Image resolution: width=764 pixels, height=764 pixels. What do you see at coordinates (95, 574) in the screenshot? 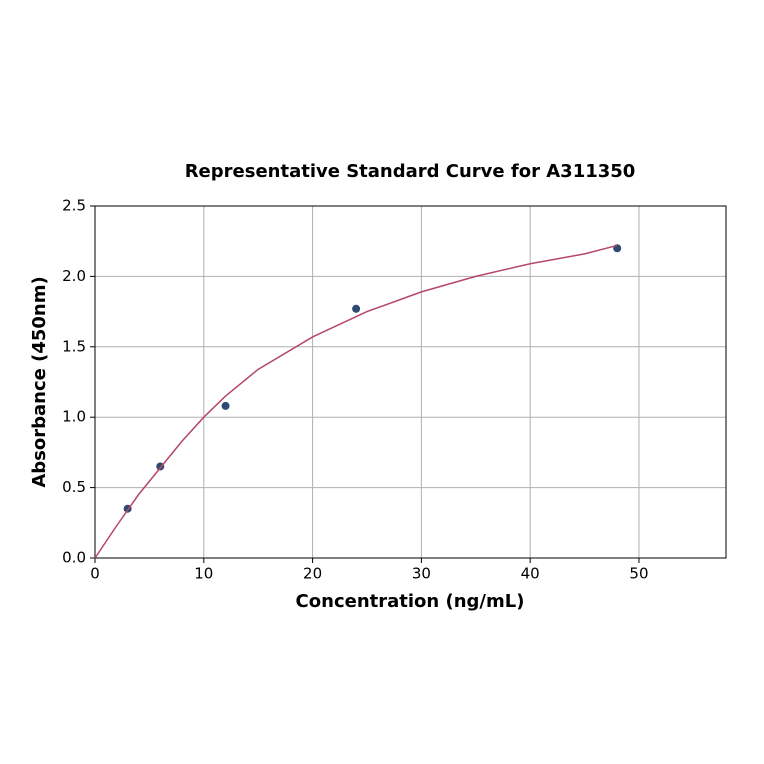
I see `x-tick-label: 0` at bounding box center [95, 574].